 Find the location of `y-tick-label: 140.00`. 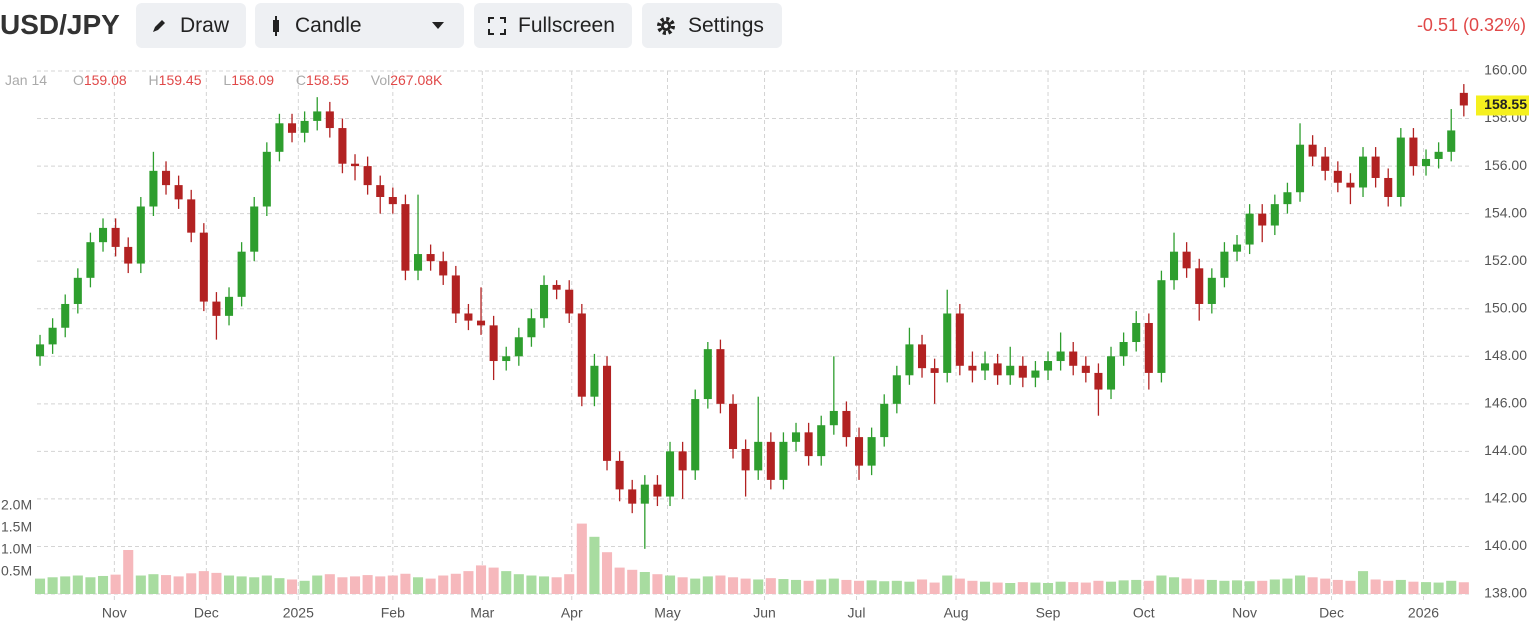

y-tick-label: 140.00 is located at coordinates (1505, 545).